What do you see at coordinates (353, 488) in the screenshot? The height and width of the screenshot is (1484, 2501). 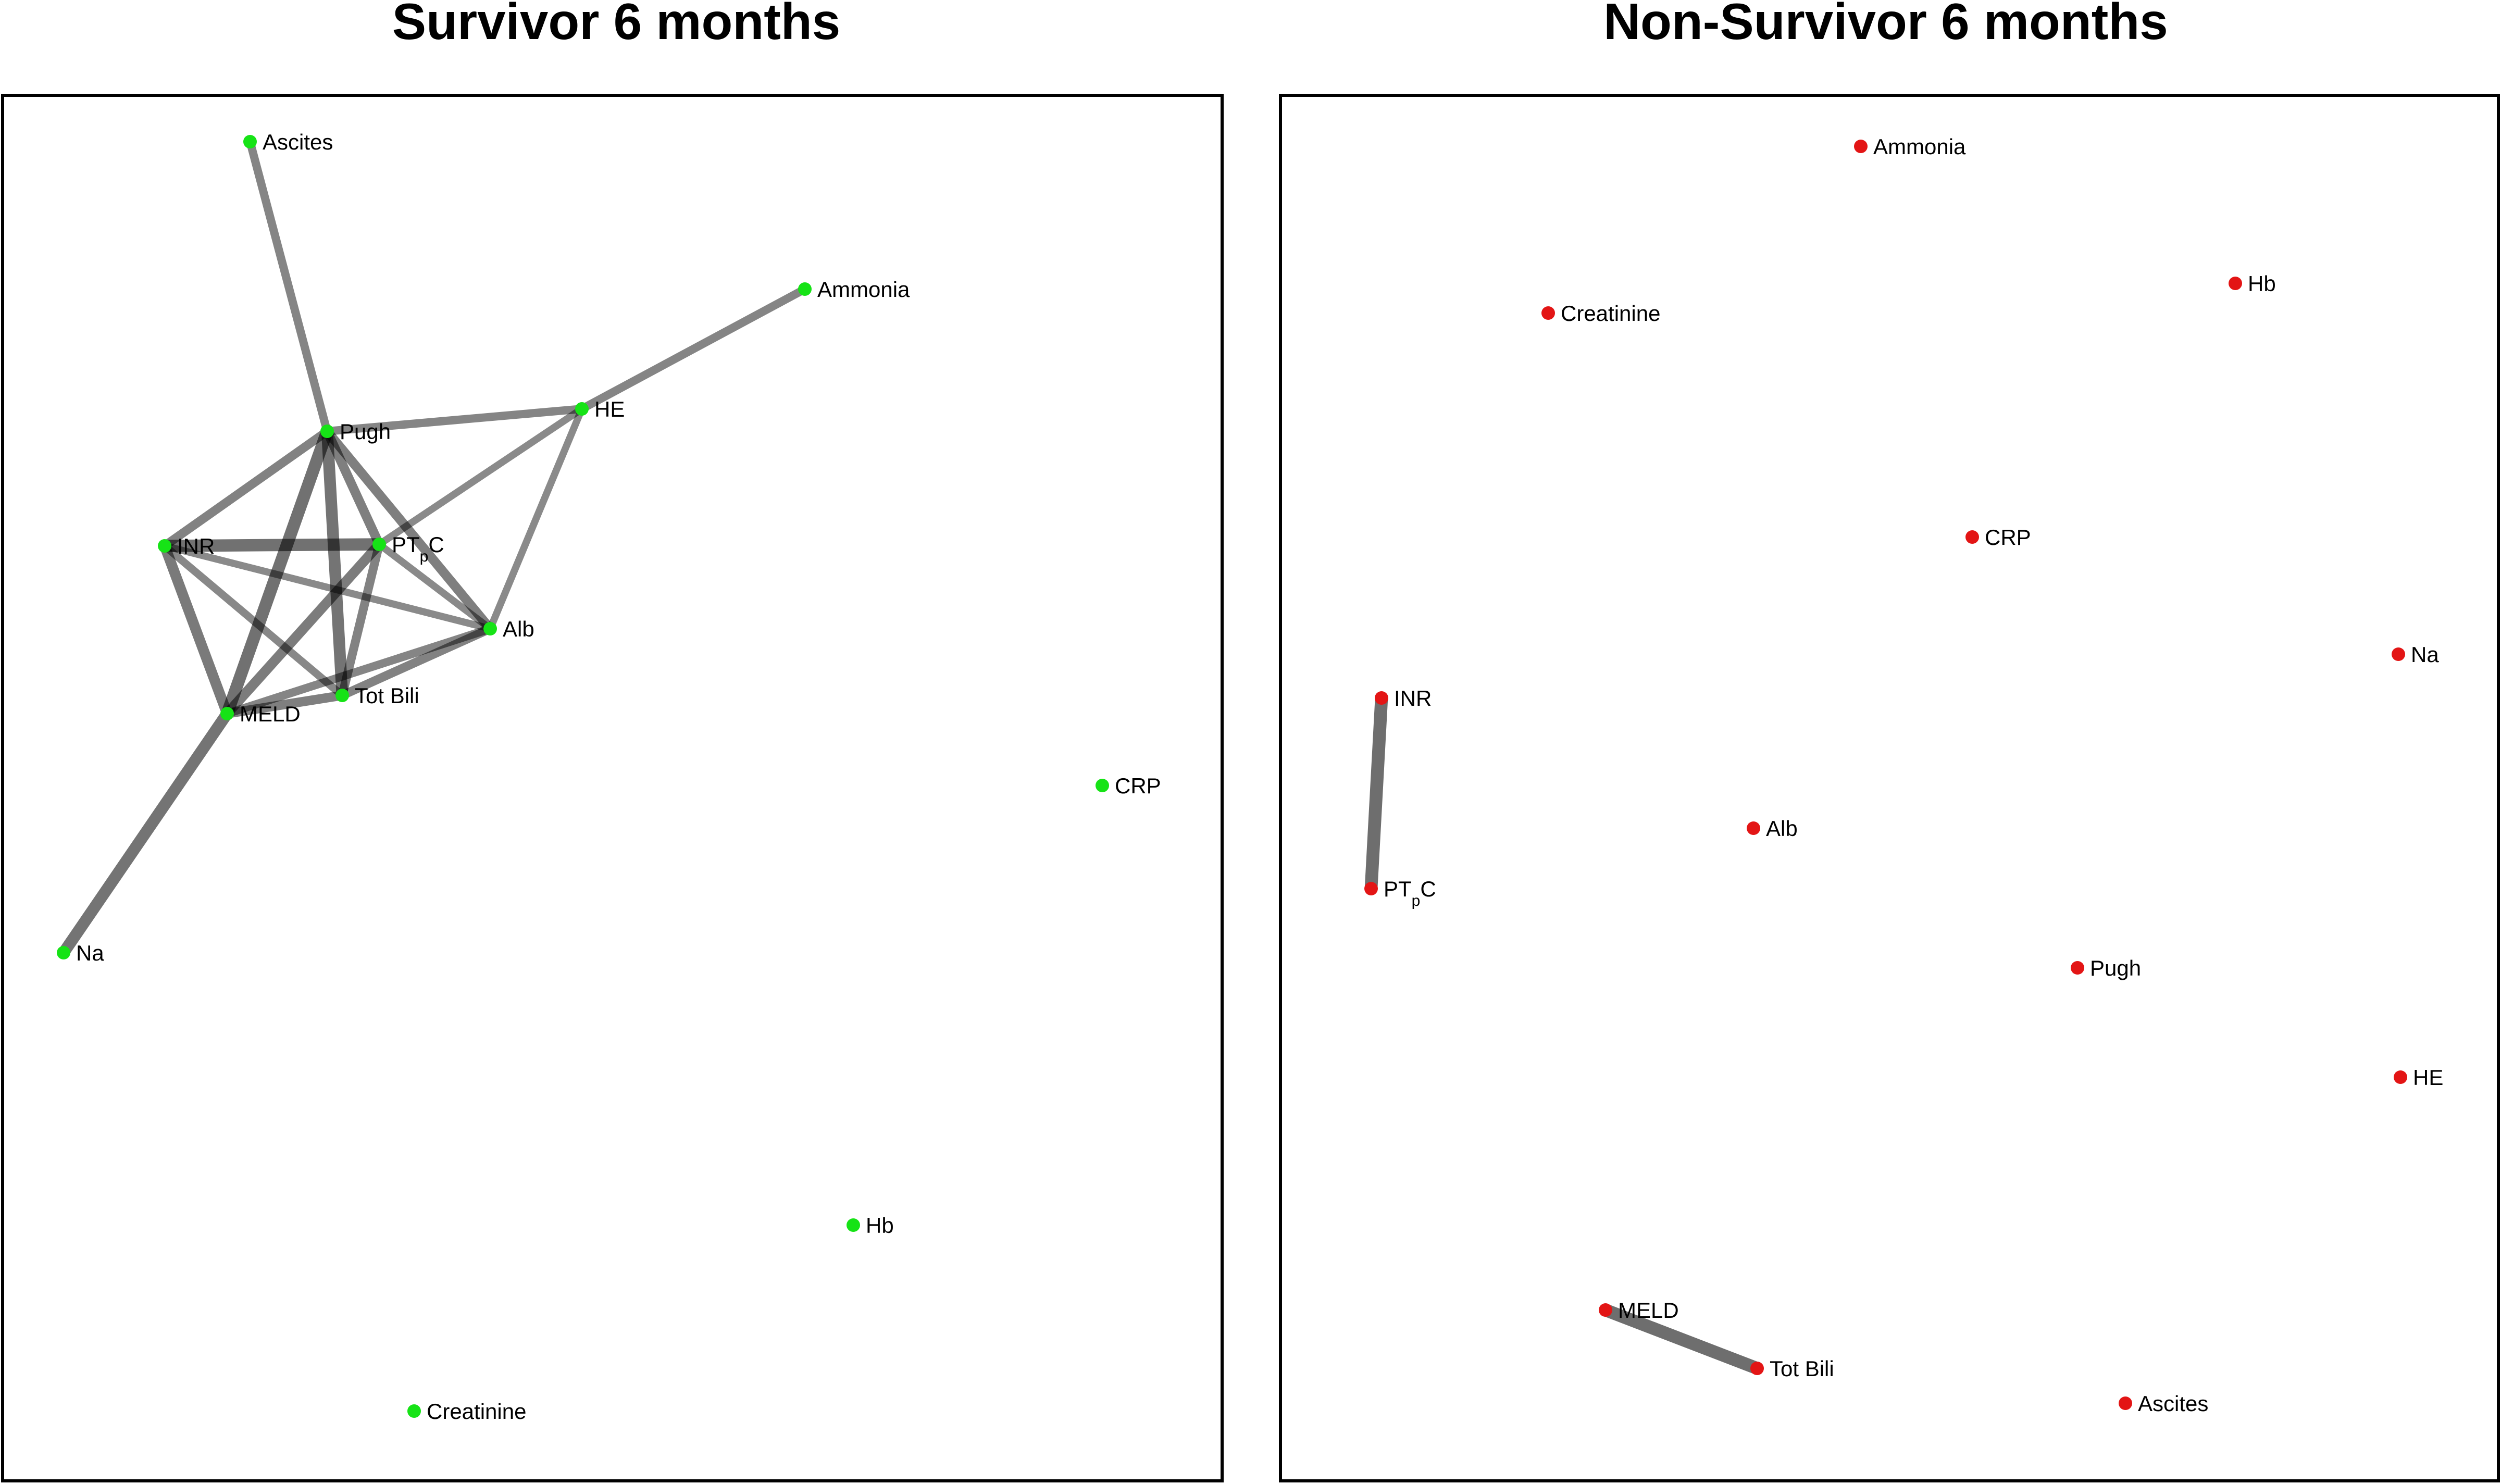 I see `survivor-edge-pugh-ptpc` at bounding box center [353, 488].